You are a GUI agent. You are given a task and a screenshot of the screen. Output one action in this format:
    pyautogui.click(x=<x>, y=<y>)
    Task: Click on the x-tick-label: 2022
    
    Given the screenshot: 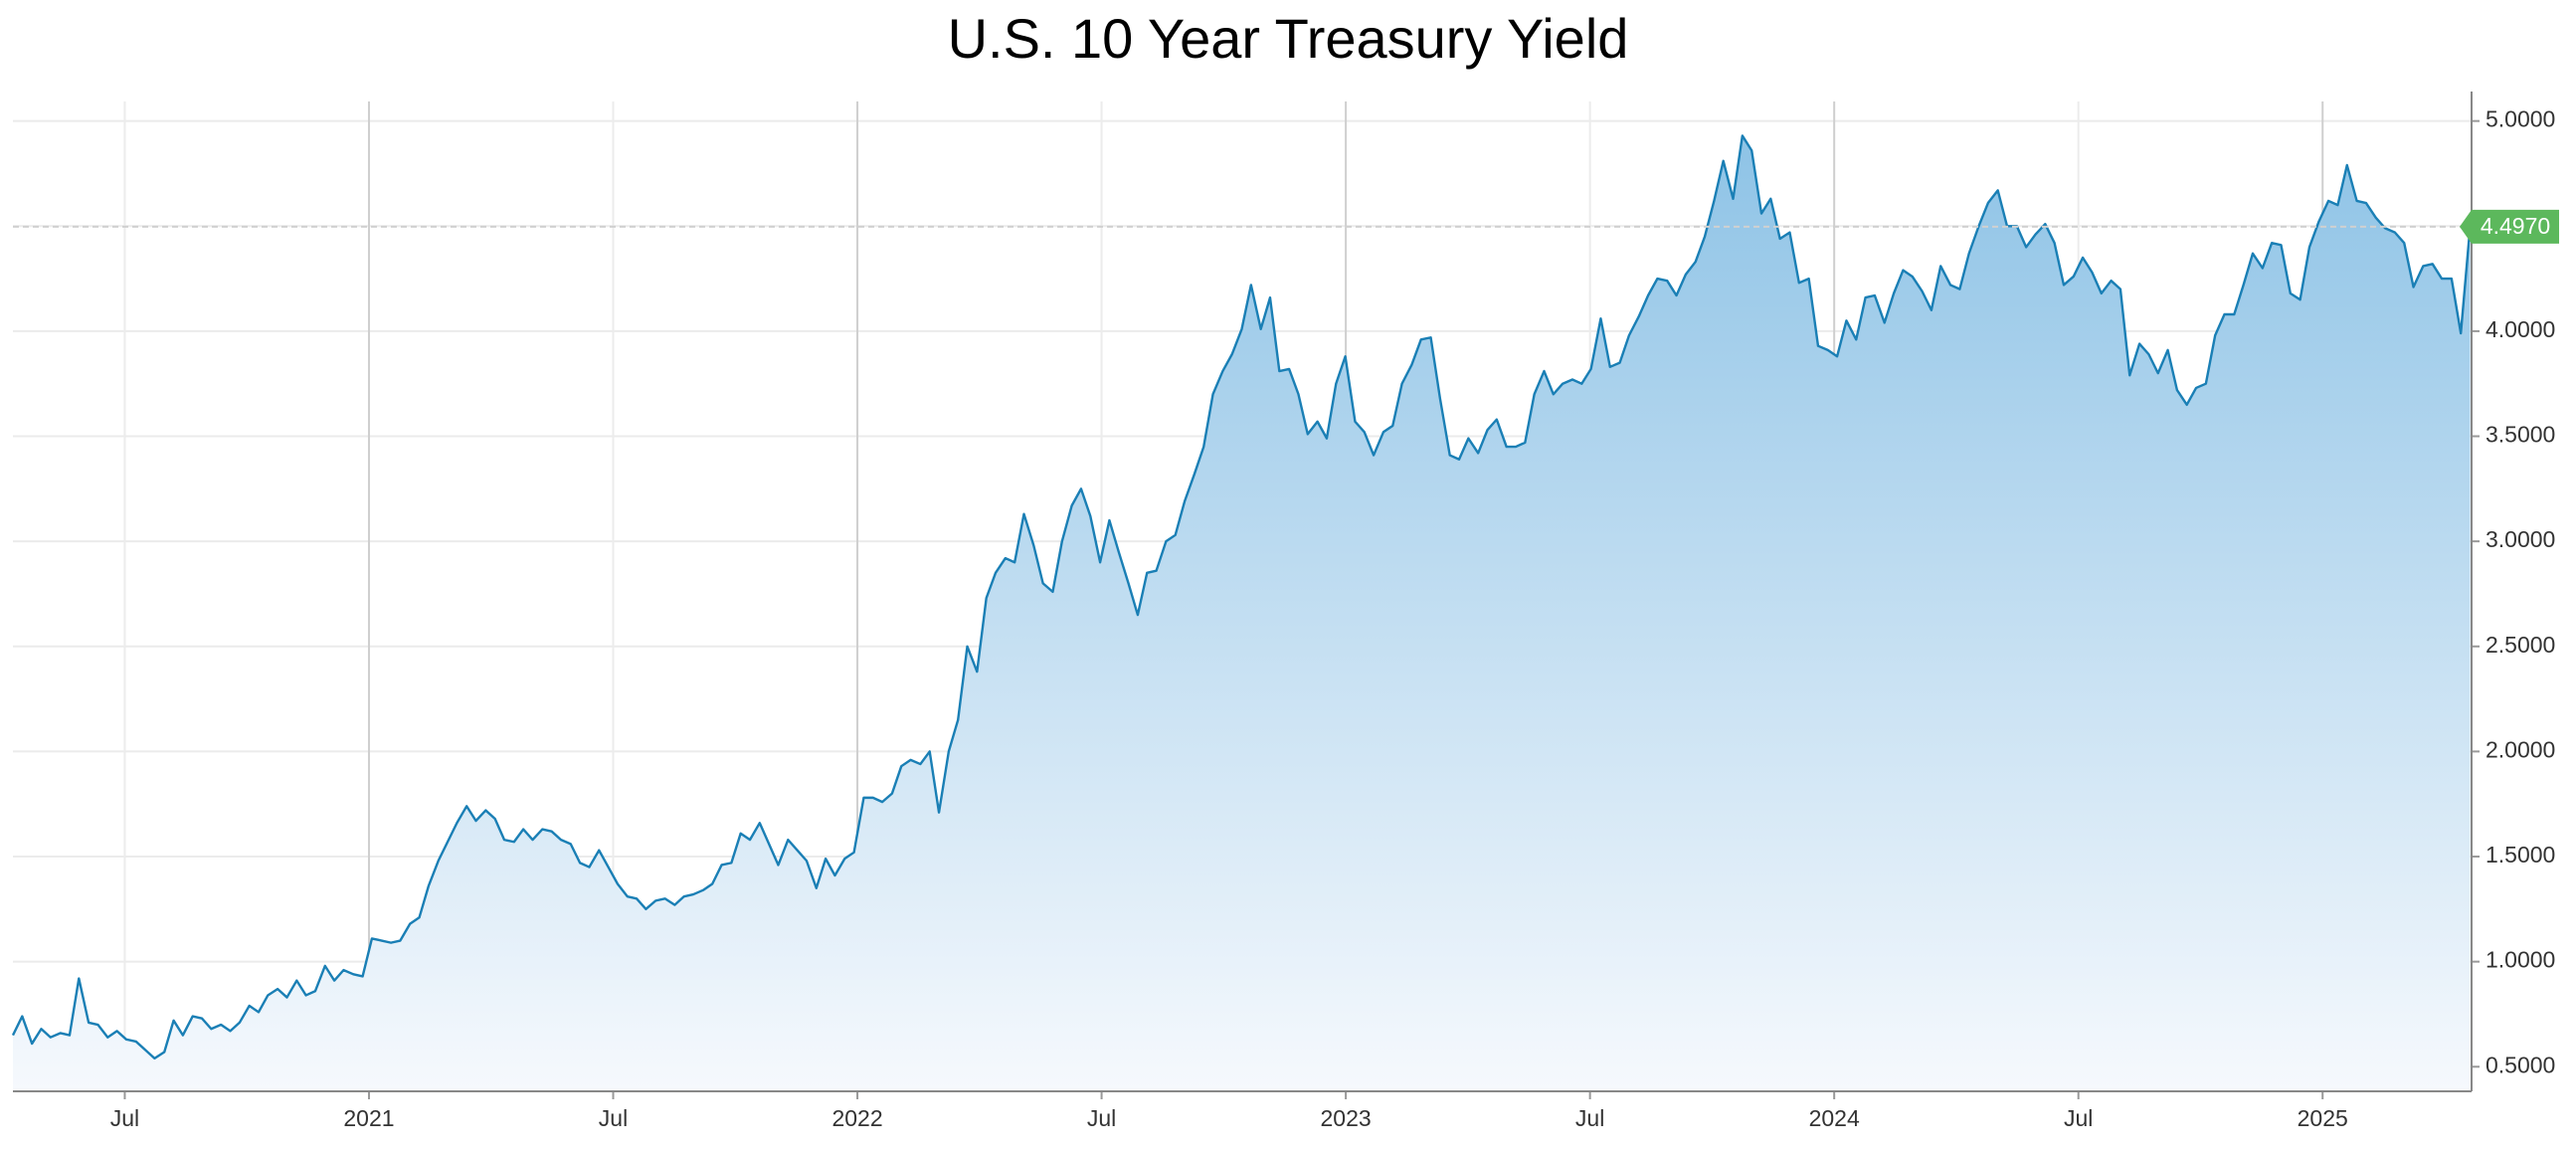 What is the action you would take?
    pyautogui.click(x=856, y=1118)
    